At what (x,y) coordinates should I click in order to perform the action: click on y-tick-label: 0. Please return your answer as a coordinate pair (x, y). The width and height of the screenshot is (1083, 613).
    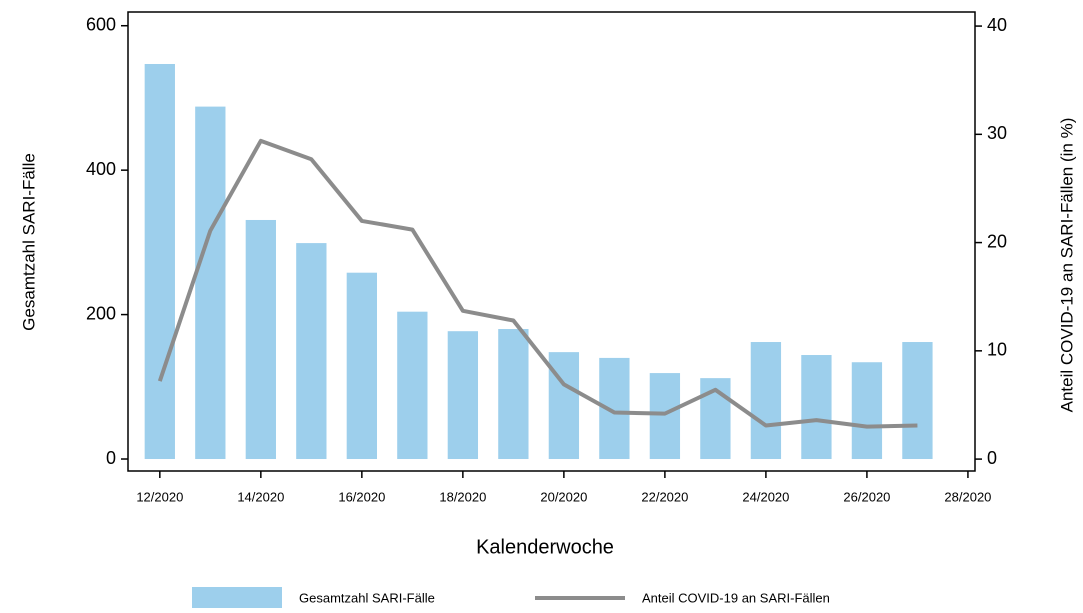
    Looking at the image, I should click on (111, 458).